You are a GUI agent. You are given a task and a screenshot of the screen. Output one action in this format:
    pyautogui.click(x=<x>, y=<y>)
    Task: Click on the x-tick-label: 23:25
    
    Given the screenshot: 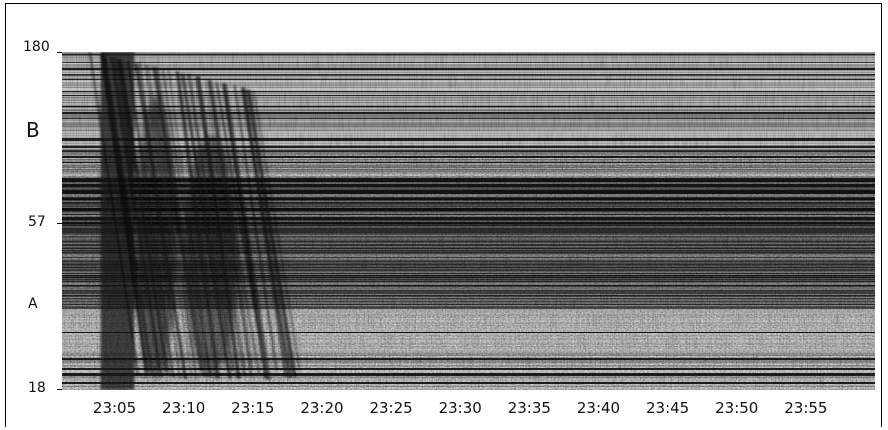 What is the action you would take?
    pyautogui.click(x=391, y=408)
    